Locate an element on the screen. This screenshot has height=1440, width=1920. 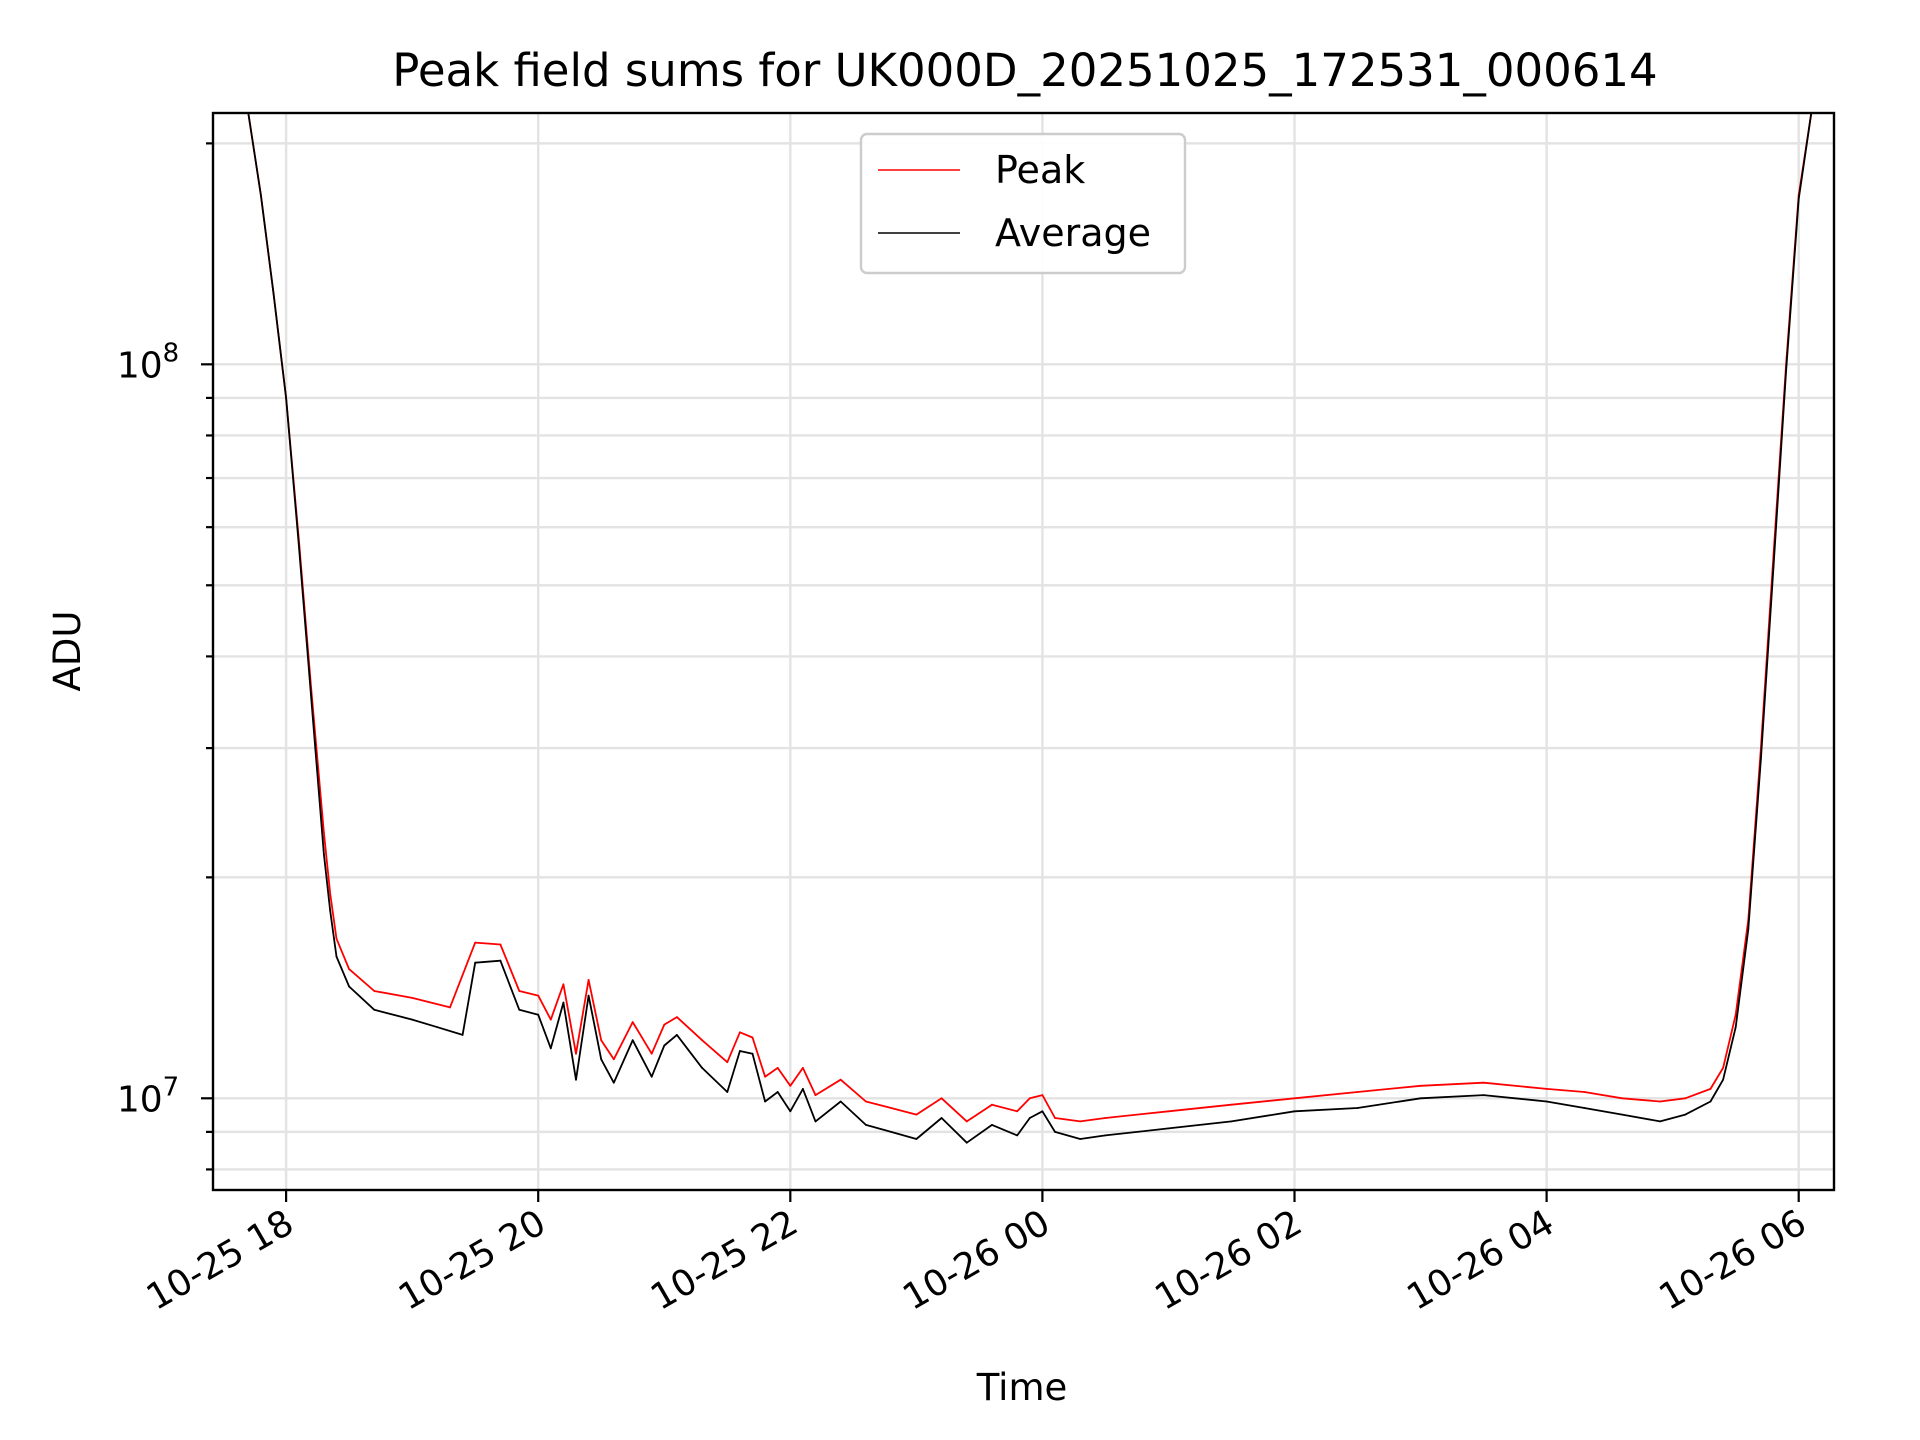
y-tick-label: 10⁷ is located at coordinates (148, 1096).